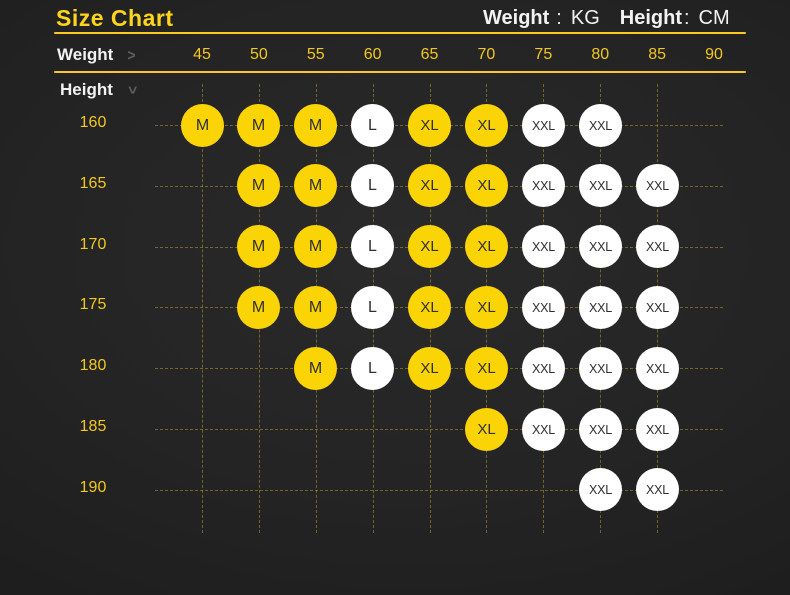 Image resolution: width=790 pixels, height=595 pixels. Describe the element at coordinates (133, 90) in the screenshot. I see `chevron-down-icon: >` at that location.